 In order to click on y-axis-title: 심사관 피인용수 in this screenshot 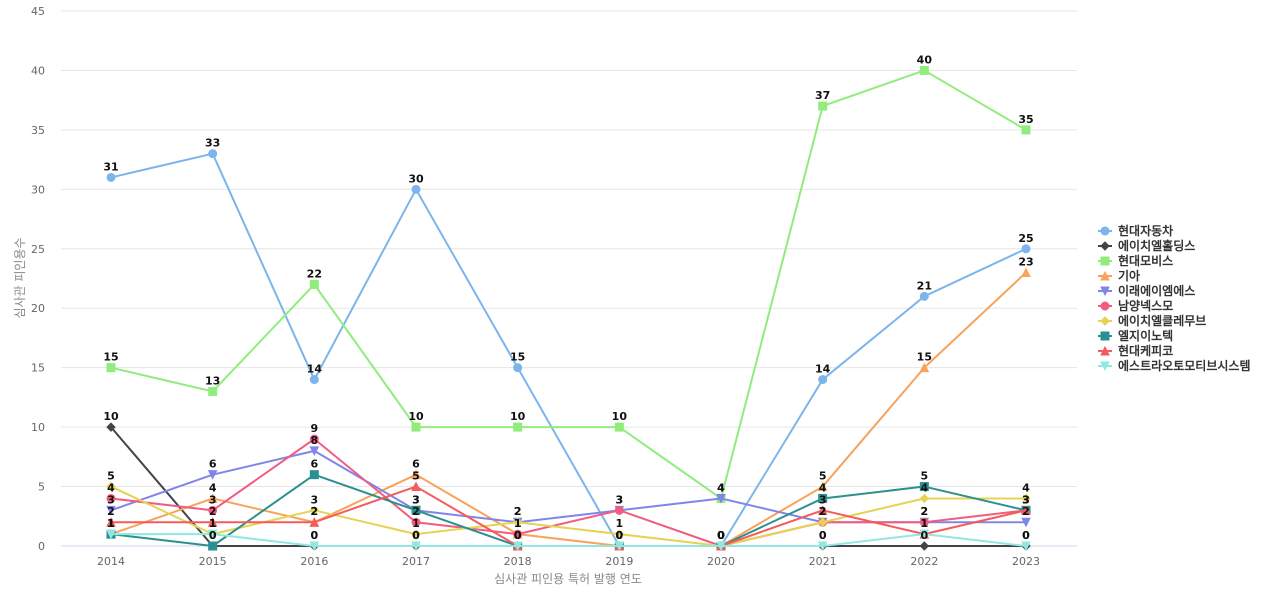, I will do `click(20, 277)`.